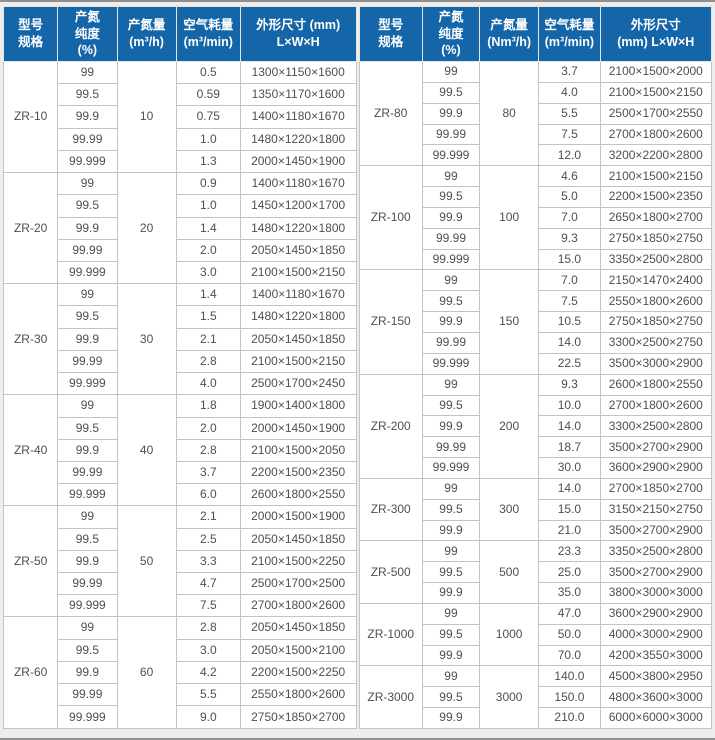  I want to click on table-row: 99.99 1.0 1480×1220×1800, so click(180, 139).